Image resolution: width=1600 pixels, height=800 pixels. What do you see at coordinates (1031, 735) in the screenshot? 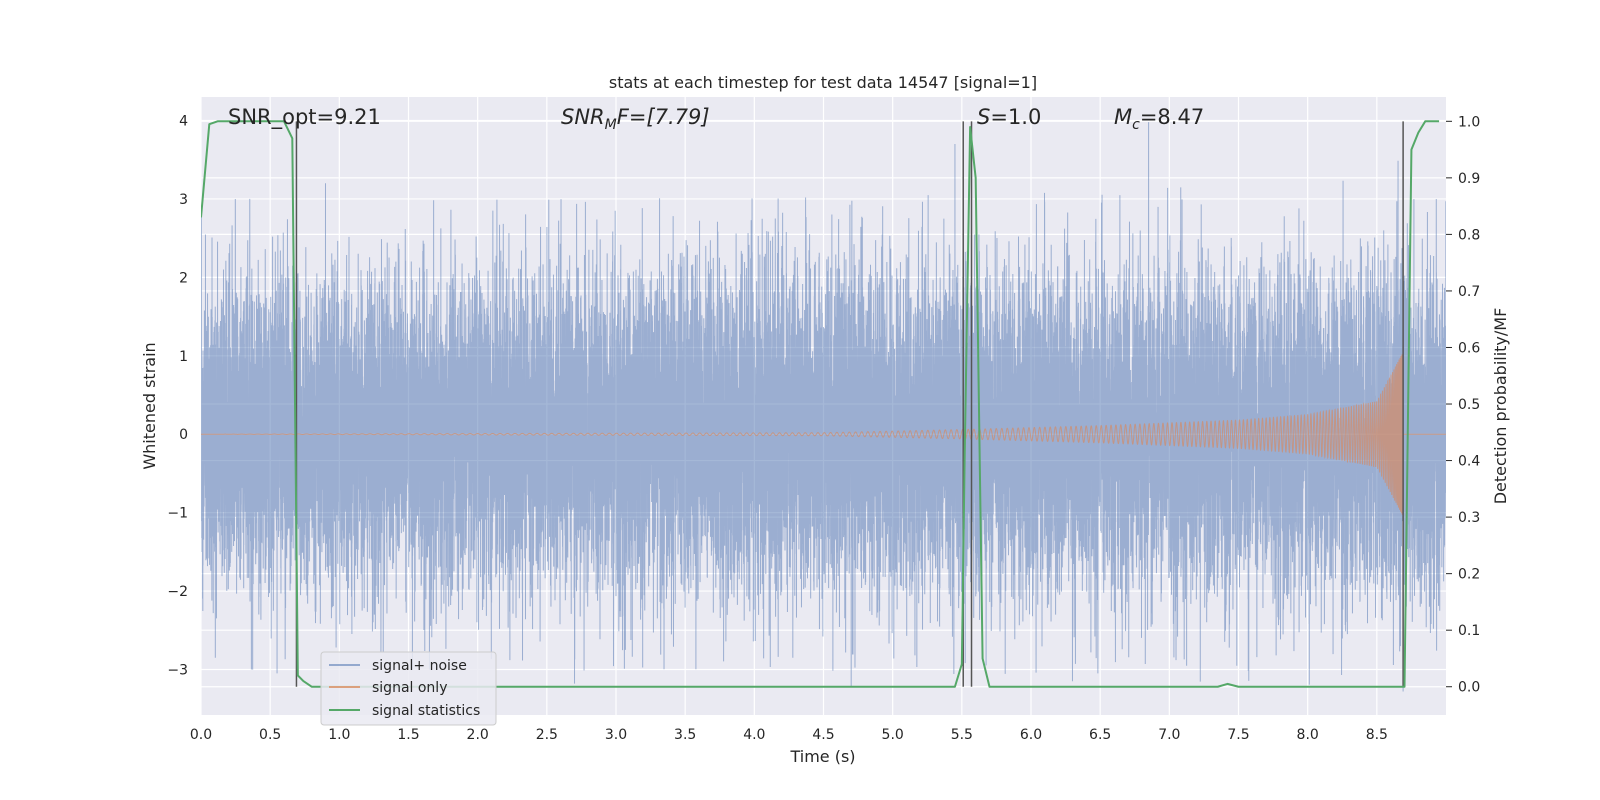
I see `x-tick-label: 6.0` at bounding box center [1031, 735].